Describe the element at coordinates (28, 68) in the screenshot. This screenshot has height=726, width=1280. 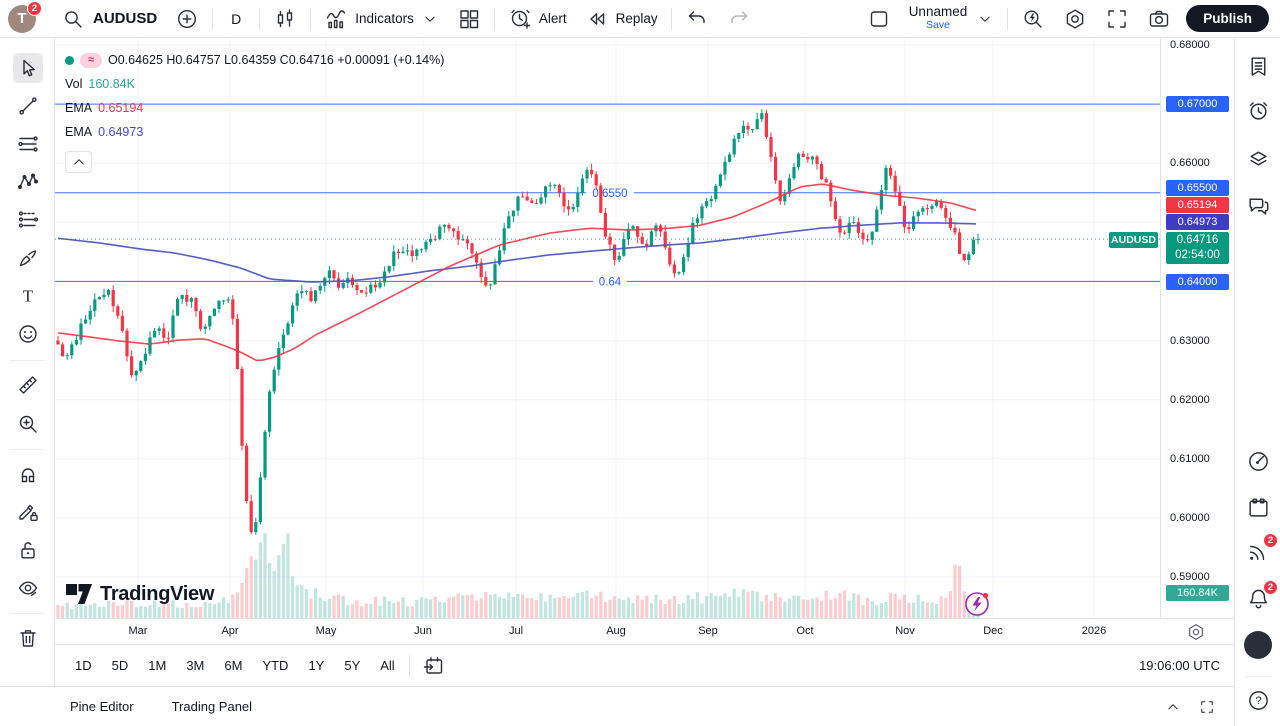
I see `cursor-tool` at that location.